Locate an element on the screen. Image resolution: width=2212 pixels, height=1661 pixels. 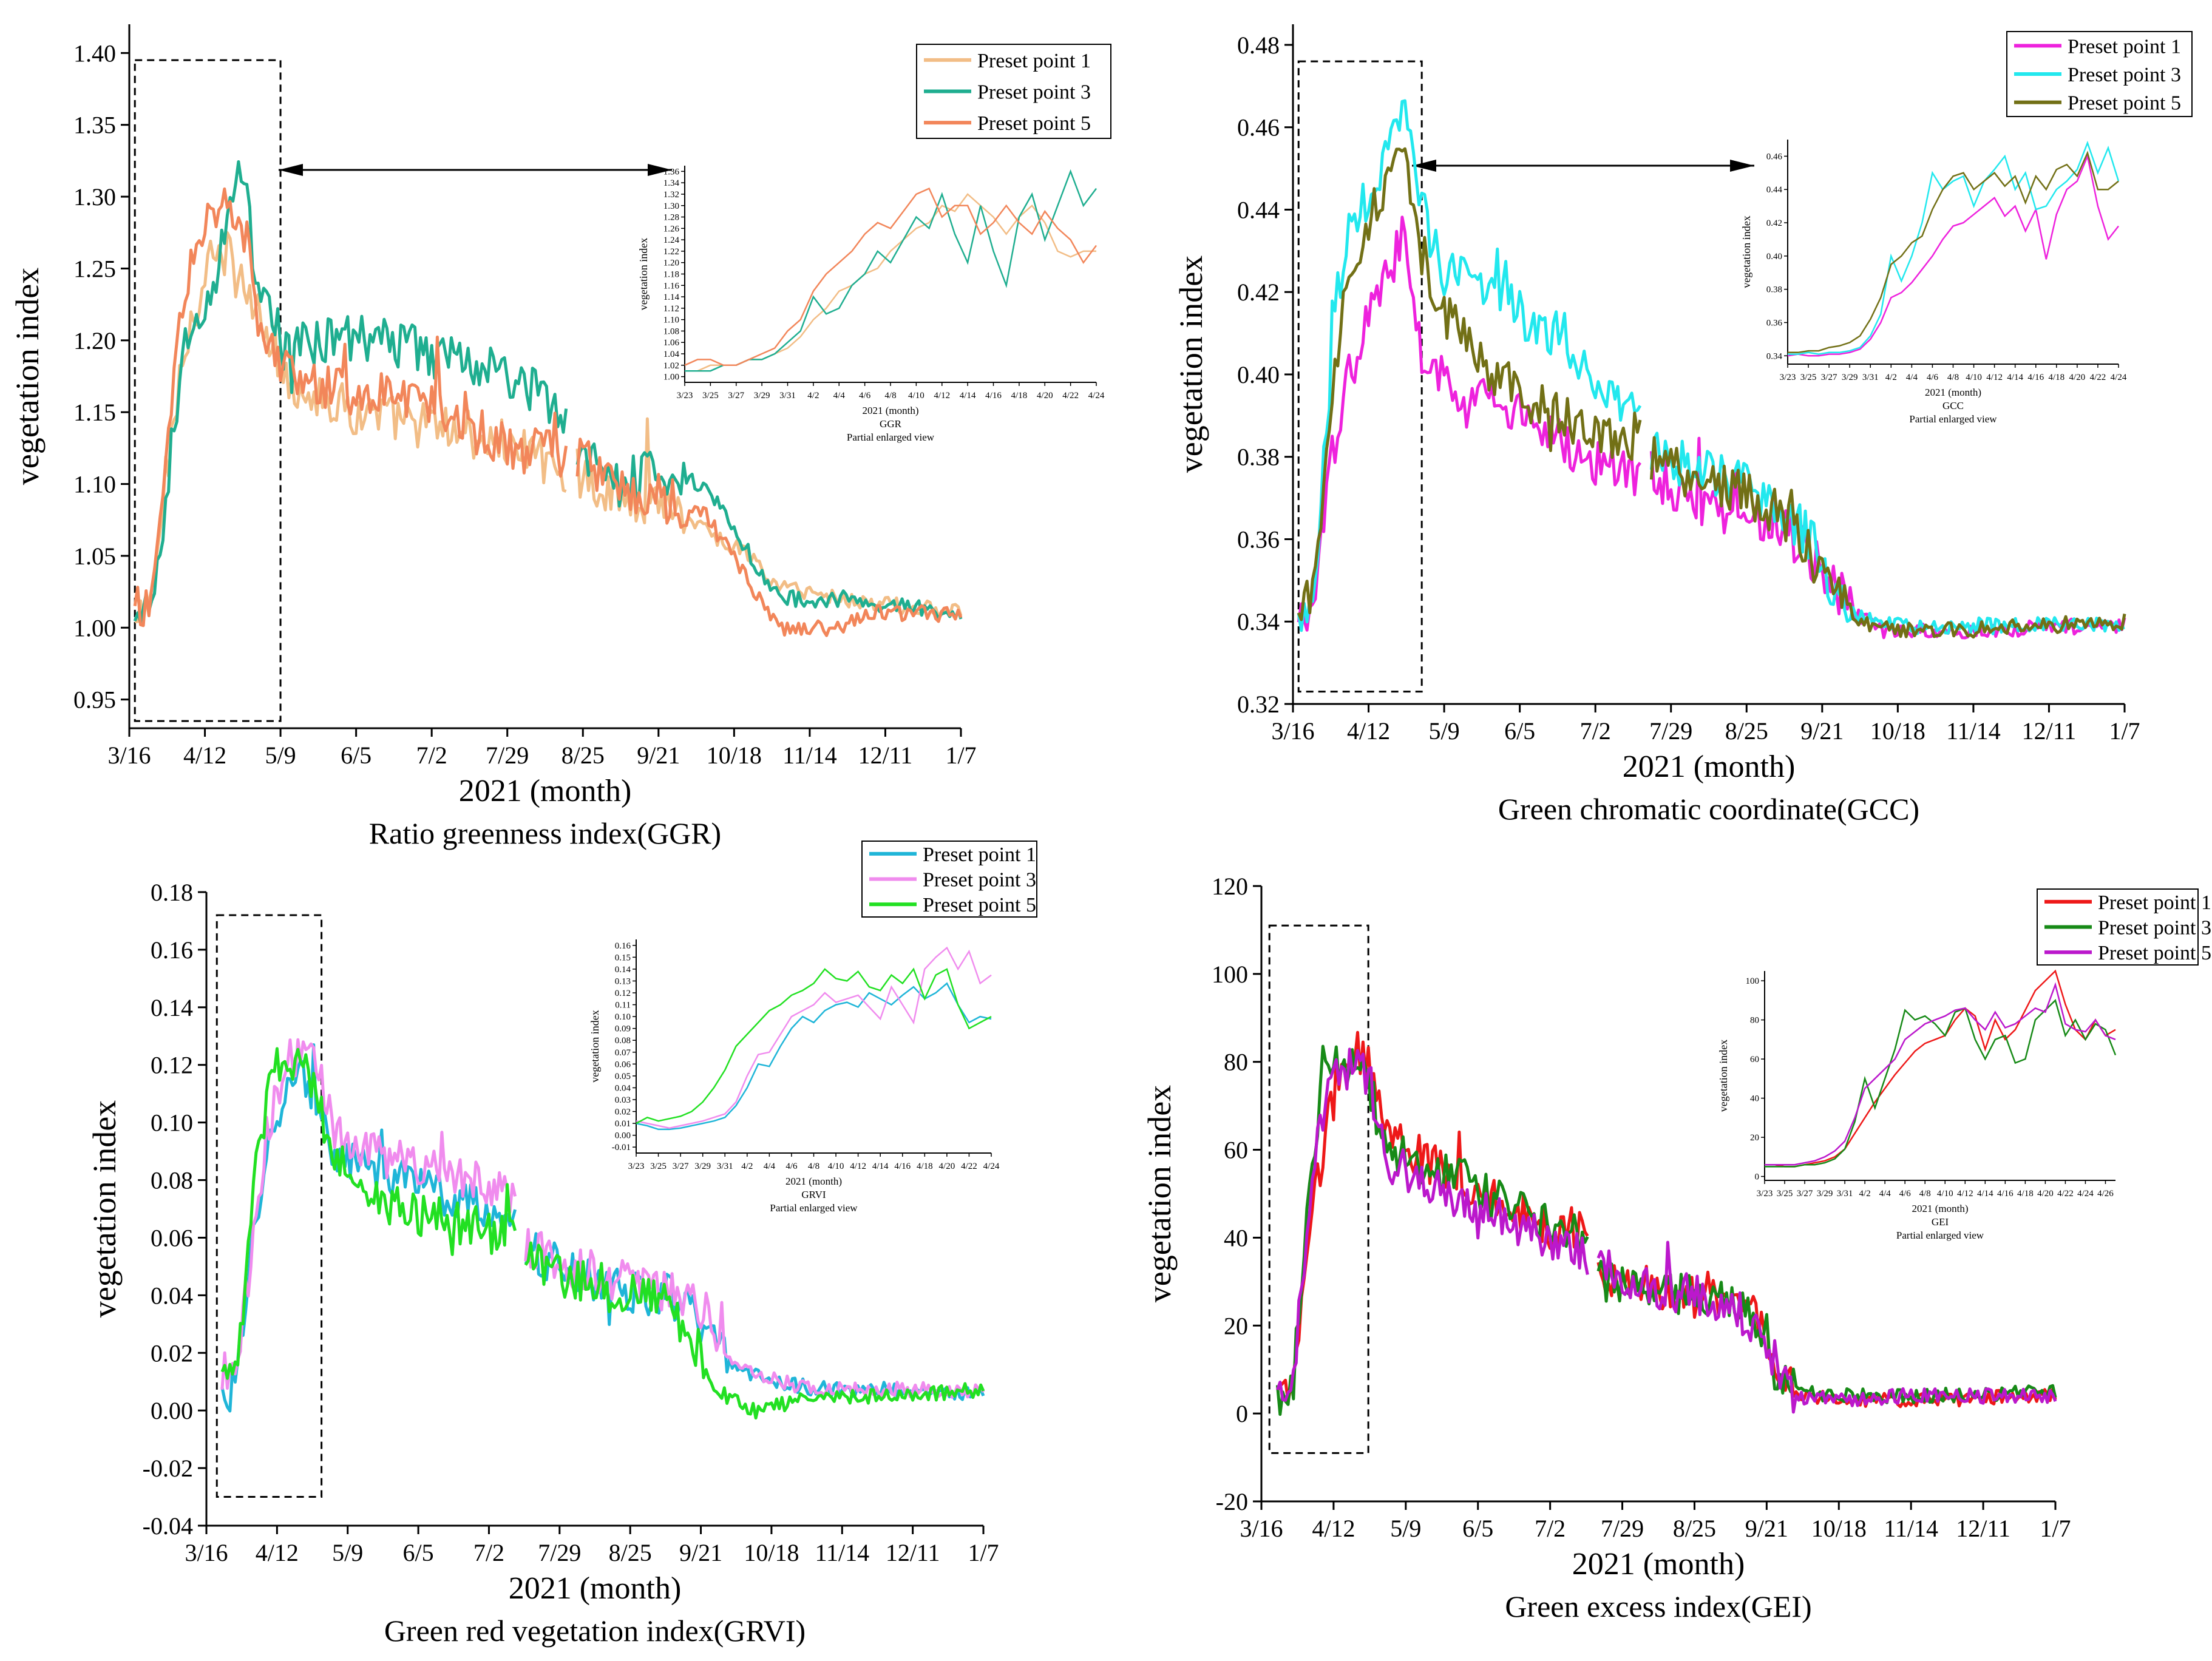
grvi-x-tick-label: 3/16 is located at coordinates (206, 1552).